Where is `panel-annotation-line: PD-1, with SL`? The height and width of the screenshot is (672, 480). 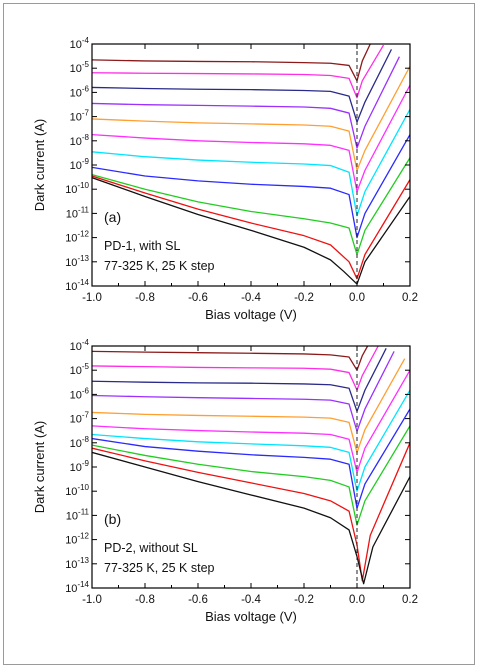 panel-annotation-line: PD-1, with SL is located at coordinates (142, 246).